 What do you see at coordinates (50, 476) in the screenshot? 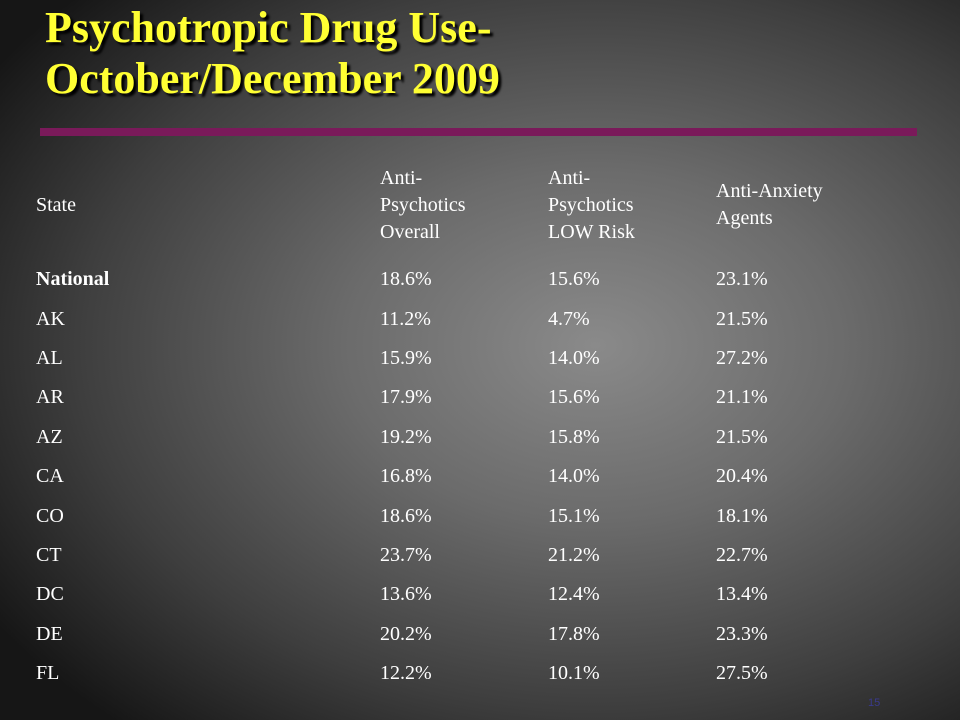
I see `cell-state: CA` at bounding box center [50, 476].